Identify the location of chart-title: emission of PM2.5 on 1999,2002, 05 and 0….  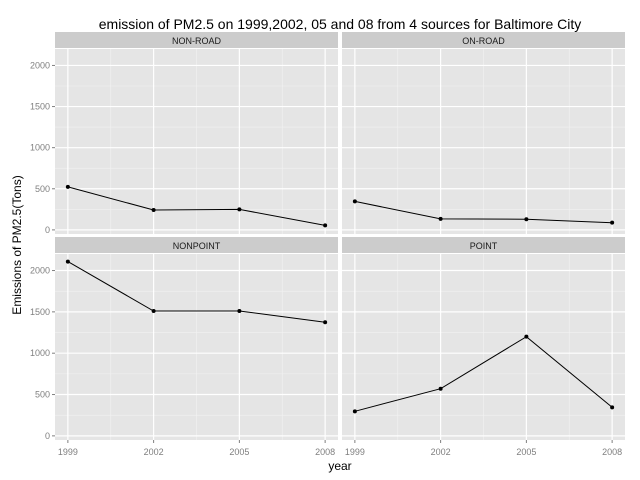
(340, 24).